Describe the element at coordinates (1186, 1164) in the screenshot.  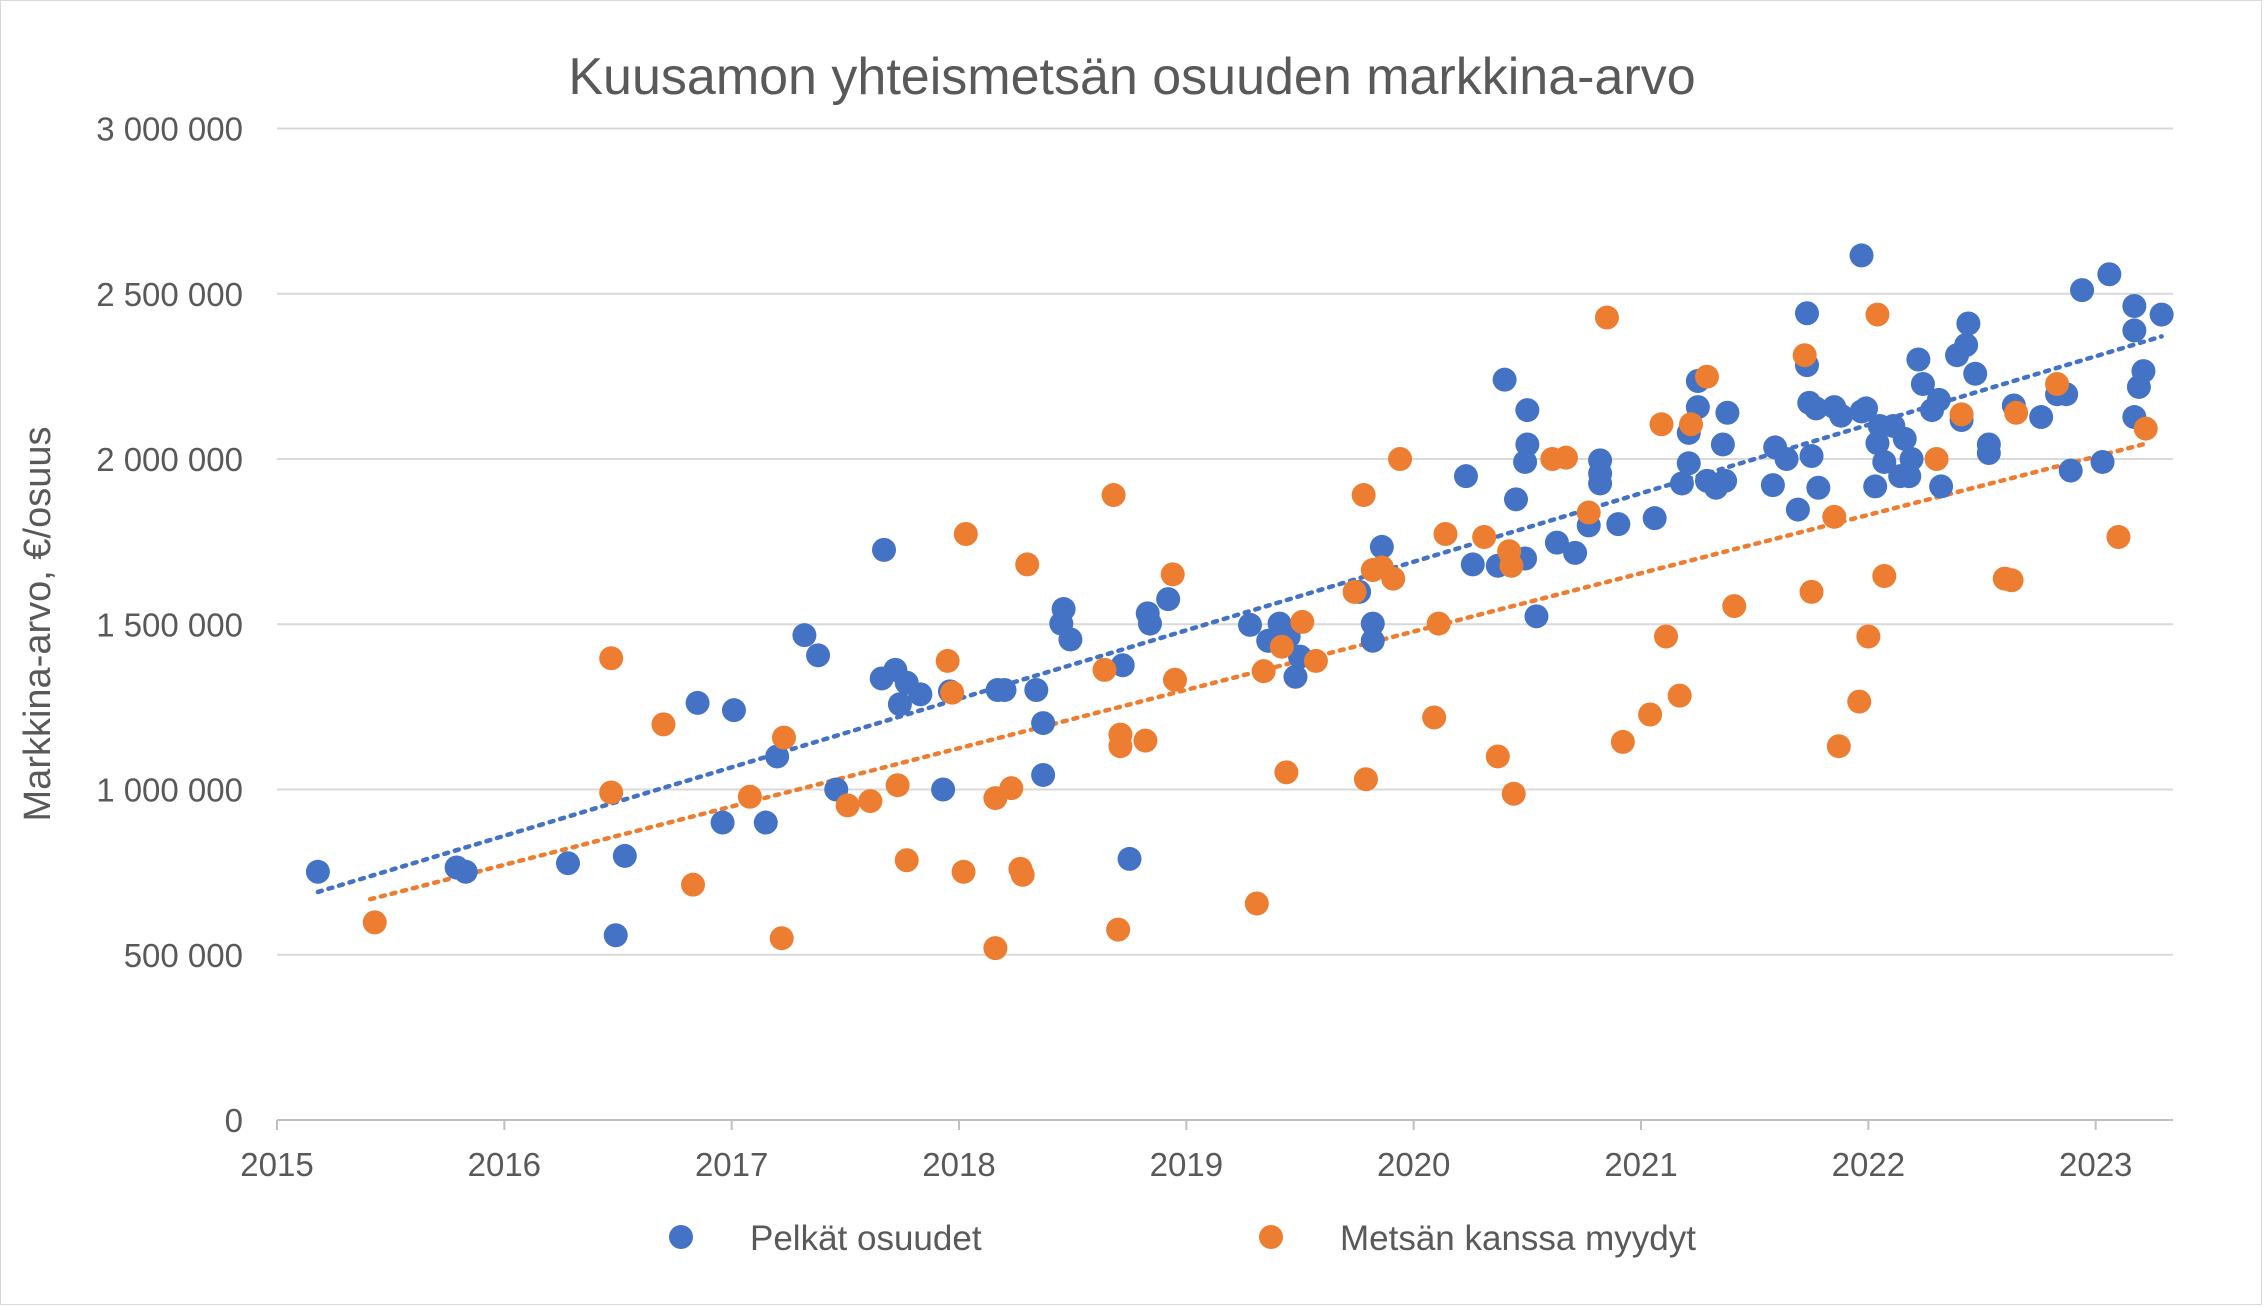
I see `x-tick-label: 2019` at that location.